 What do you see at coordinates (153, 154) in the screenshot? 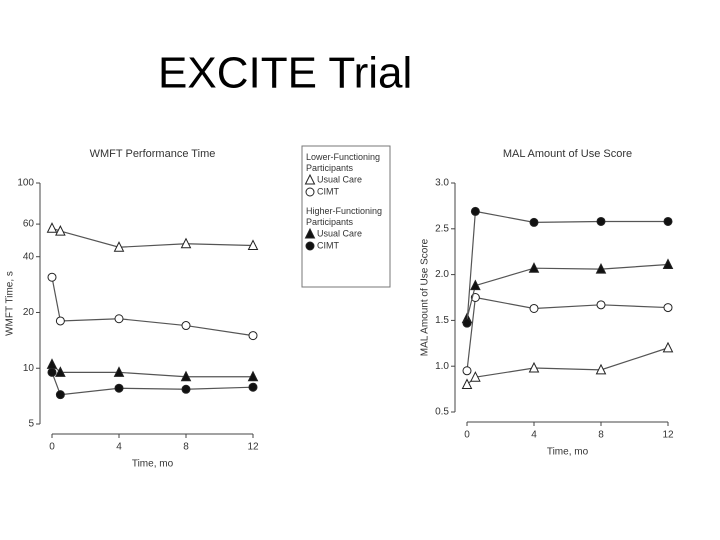
I see `chart-title: WMFT Performance Time` at bounding box center [153, 154].